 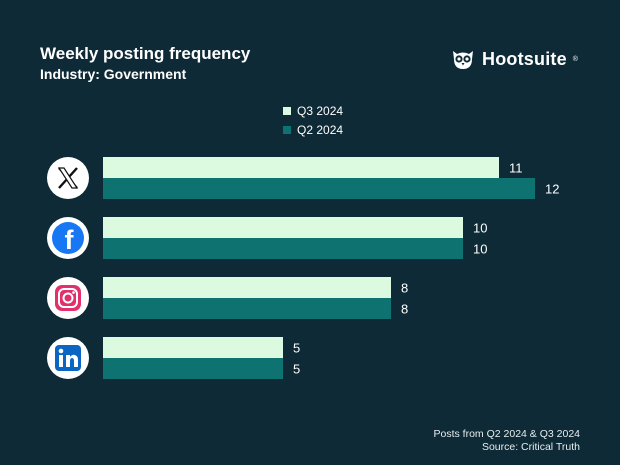 I want to click on legend-swatch-q2, so click(x=287, y=129).